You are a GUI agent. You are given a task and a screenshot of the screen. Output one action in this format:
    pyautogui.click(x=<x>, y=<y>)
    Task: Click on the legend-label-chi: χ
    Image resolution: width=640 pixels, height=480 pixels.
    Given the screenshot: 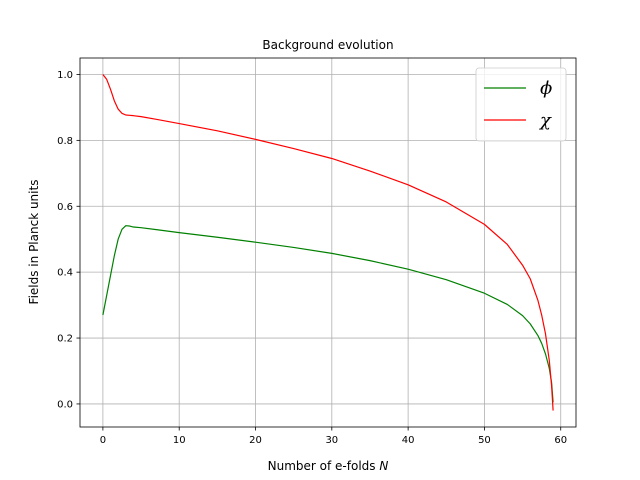 What is the action you would take?
    pyautogui.click(x=545, y=120)
    